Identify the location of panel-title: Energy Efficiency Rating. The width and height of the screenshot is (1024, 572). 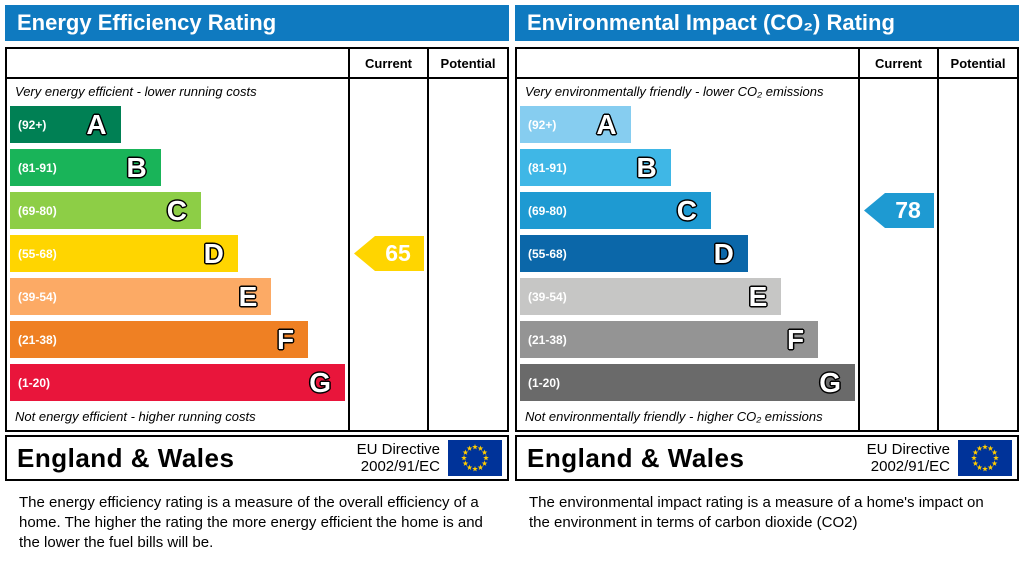
(257, 23).